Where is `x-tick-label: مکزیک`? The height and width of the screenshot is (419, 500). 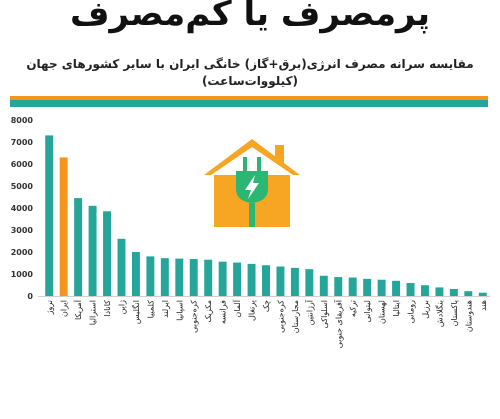
x-tick-label: مکزیک is located at coordinates (208, 311).